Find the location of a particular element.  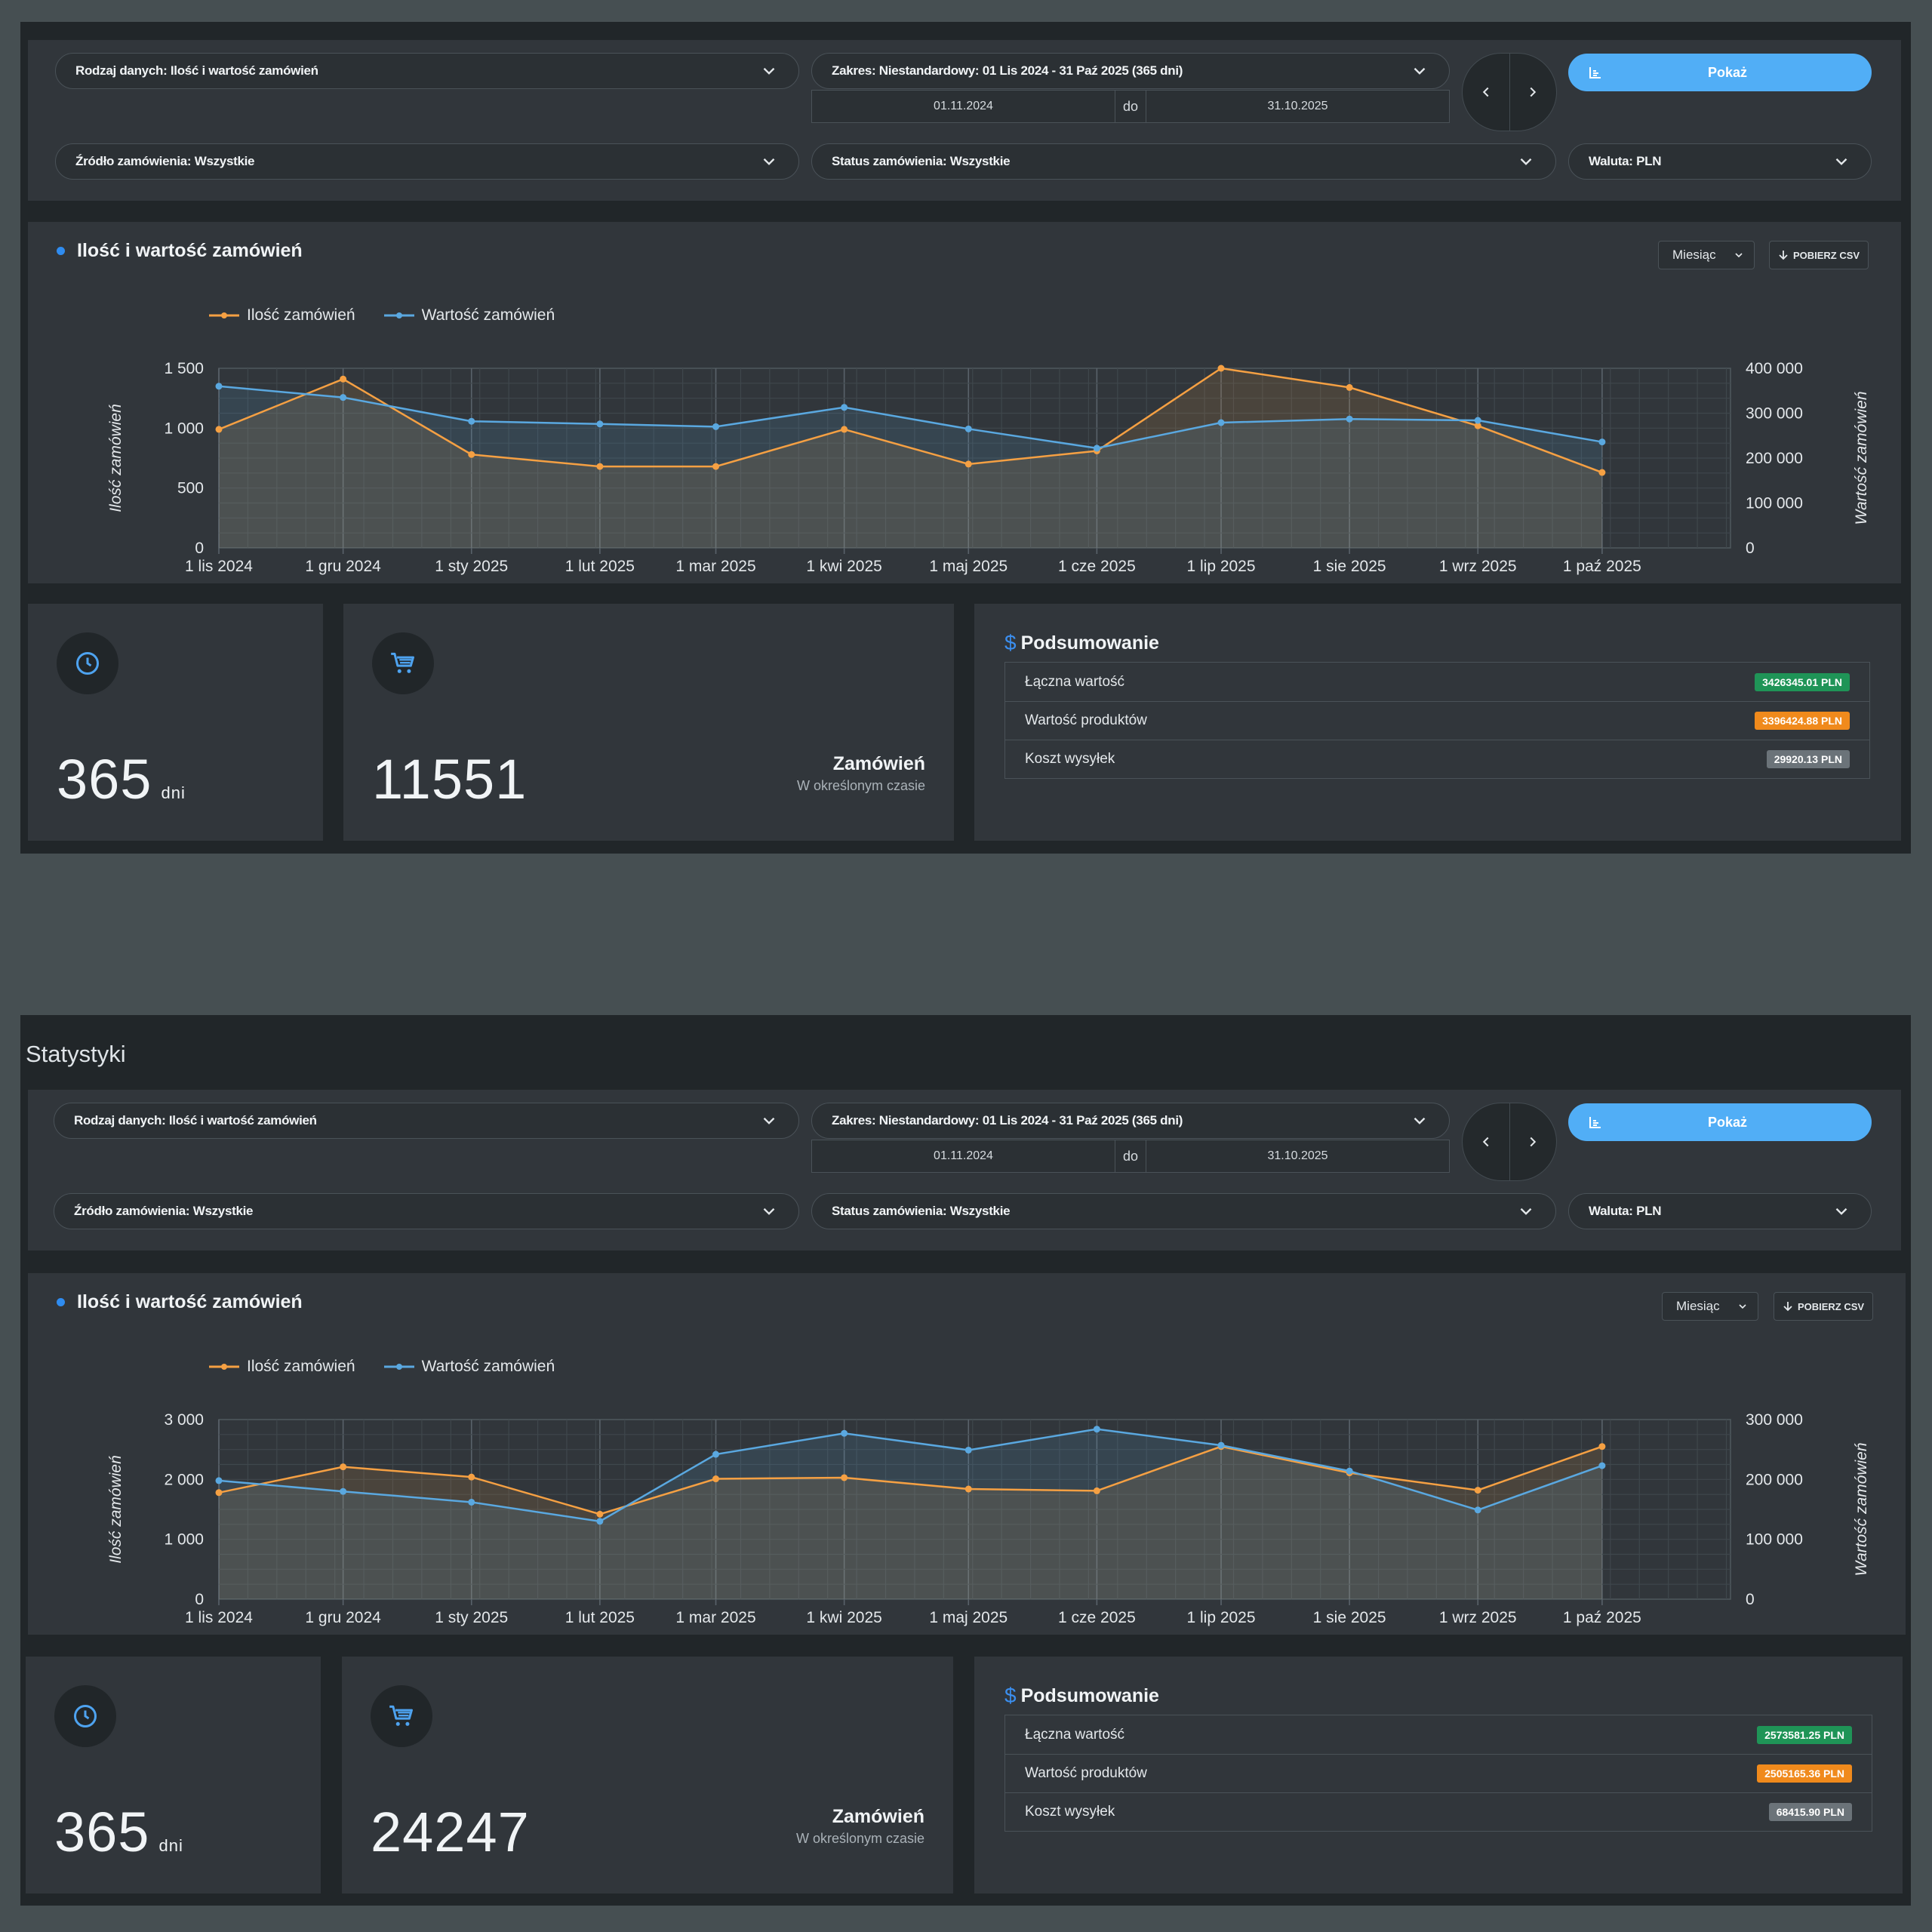

x-tick-label: 1 sie 2025 is located at coordinates (1349, 566).